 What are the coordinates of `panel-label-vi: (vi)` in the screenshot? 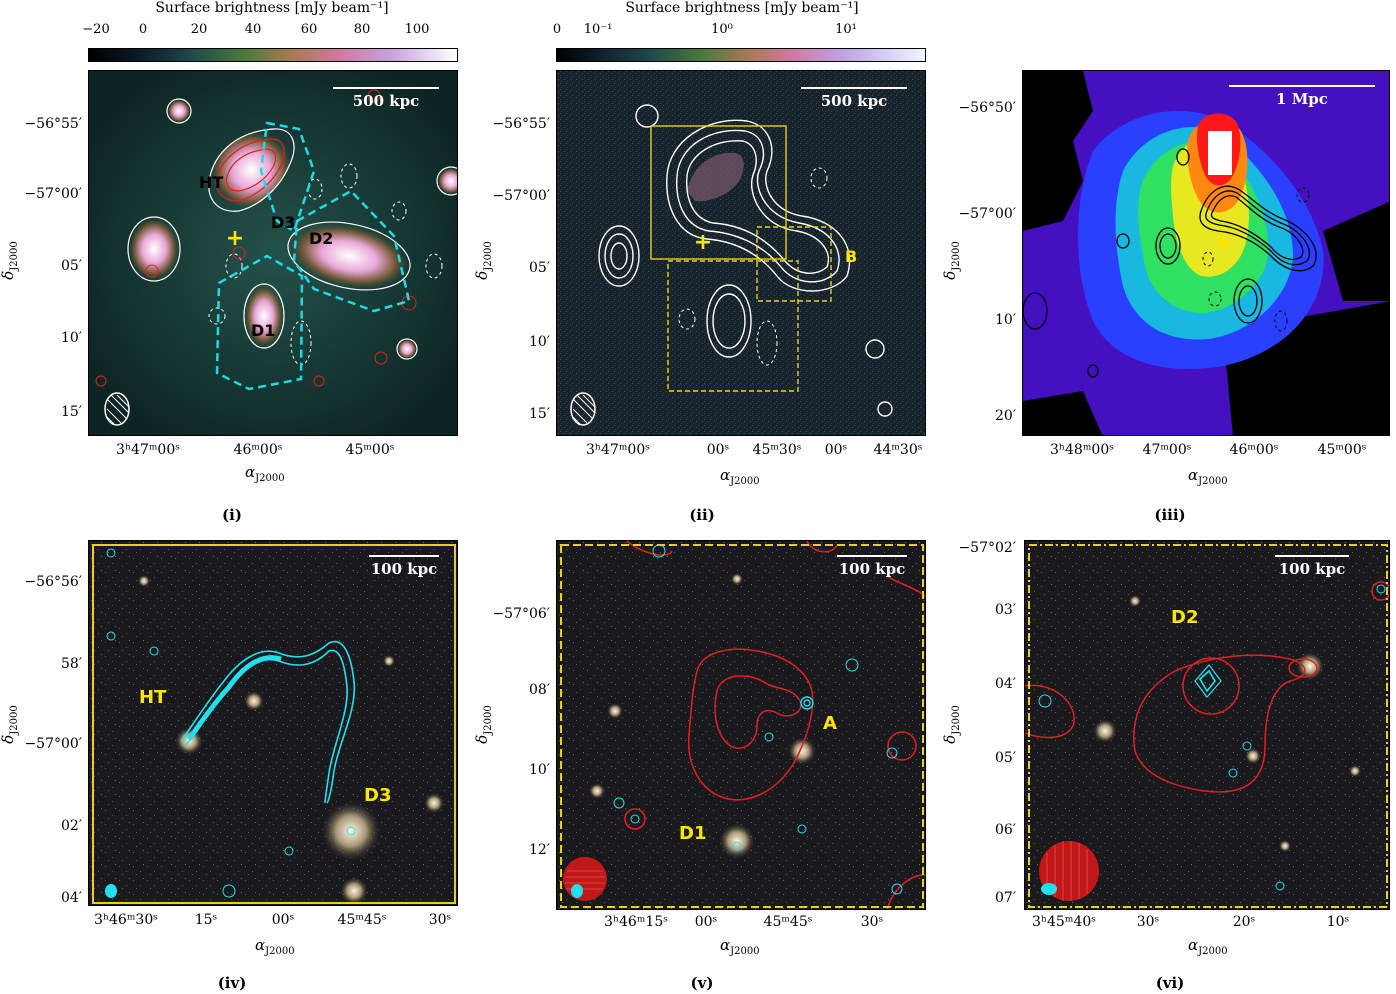 It's located at (1170, 983).